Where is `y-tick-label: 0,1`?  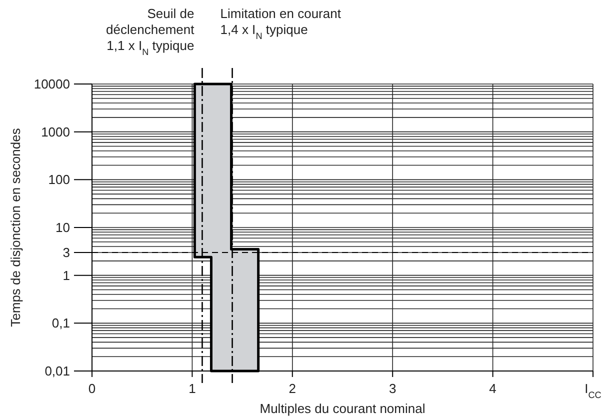
y-tick-label: 0,1 is located at coordinates (61, 323).